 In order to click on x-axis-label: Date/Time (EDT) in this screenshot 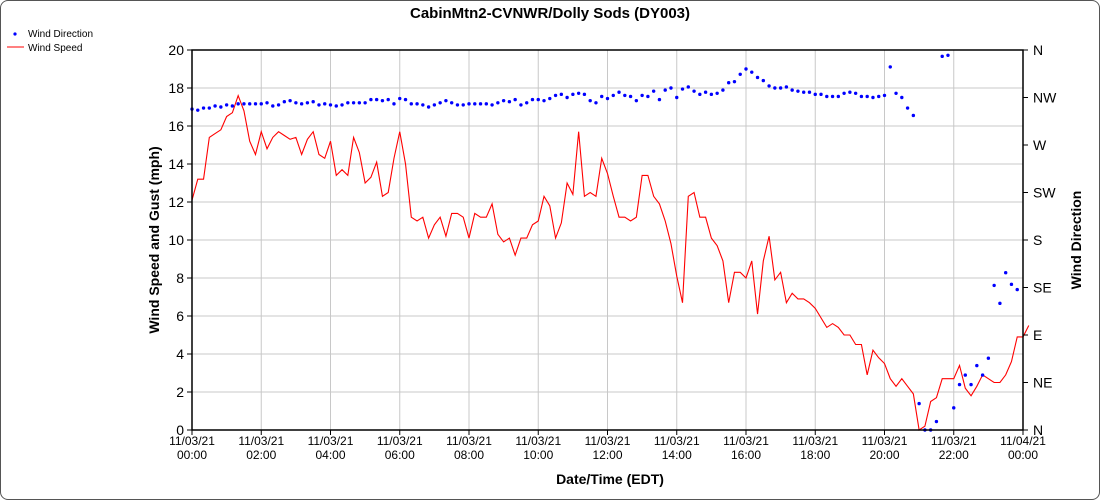, I will do `click(610, 479)`.